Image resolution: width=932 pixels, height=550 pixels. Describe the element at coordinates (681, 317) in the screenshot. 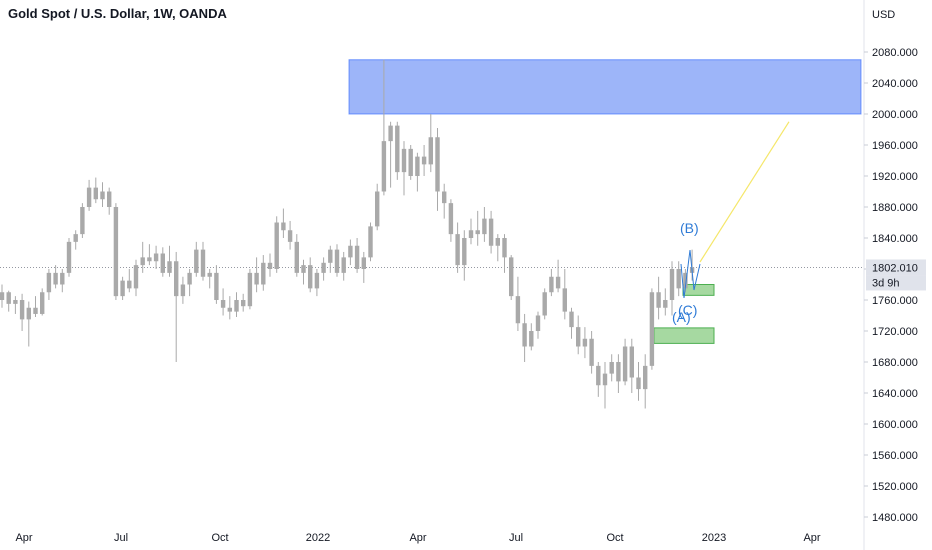

I see `wave-label: (A)` at that location.